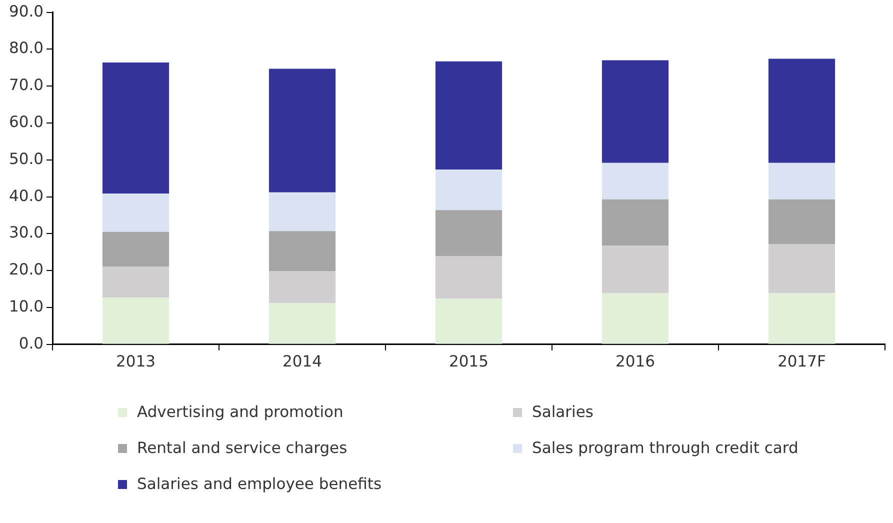 The width and height of the screenshot is (893, 523). Describe the element at coordinates (26, 195) in the screenshot. I see `y-tick-label: 40.0` at that location.